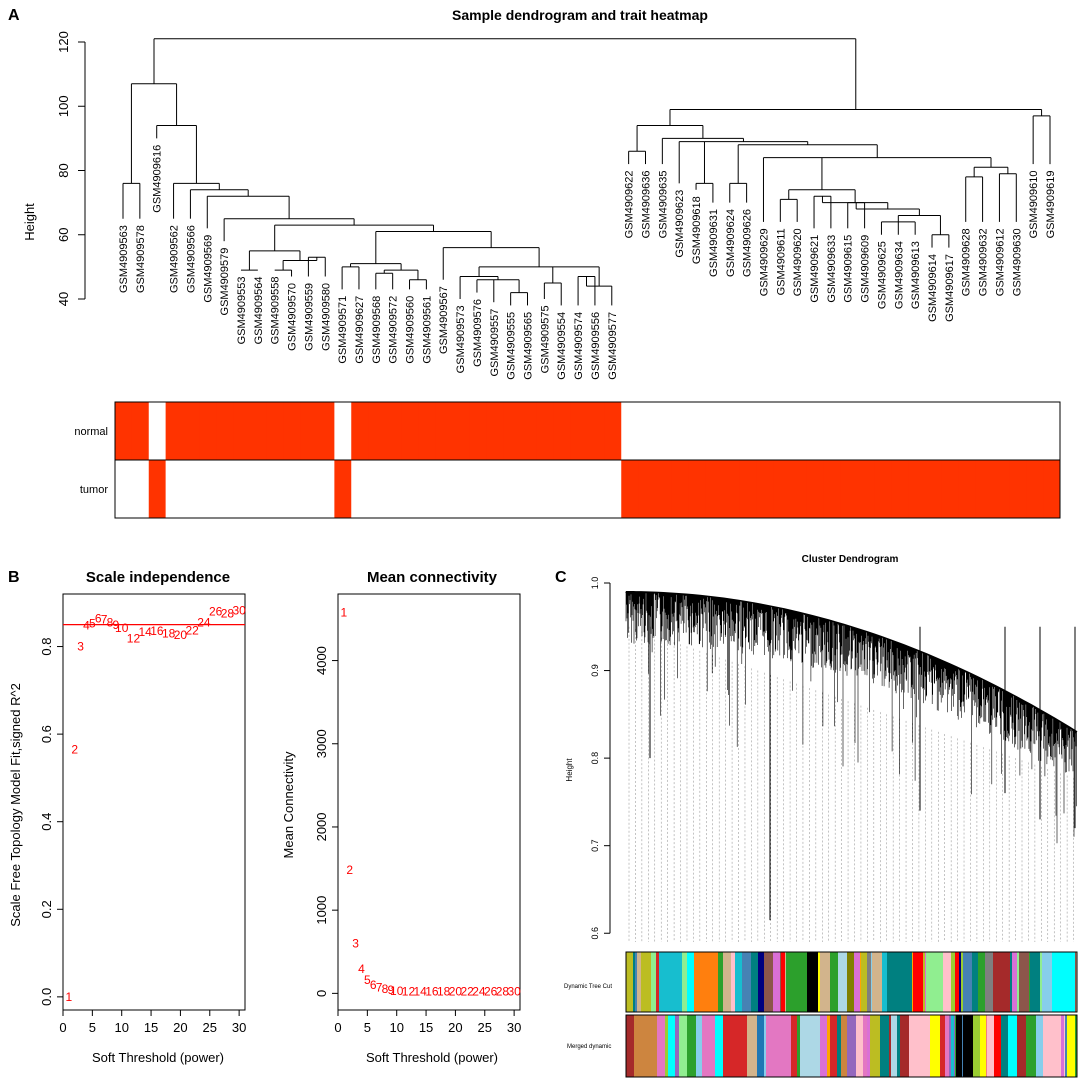 The width and height of the screenshot is (1084, 1085). Describe the element at coordinates (361, 969) in the screenshot. I see `point-label: 4` at that location.